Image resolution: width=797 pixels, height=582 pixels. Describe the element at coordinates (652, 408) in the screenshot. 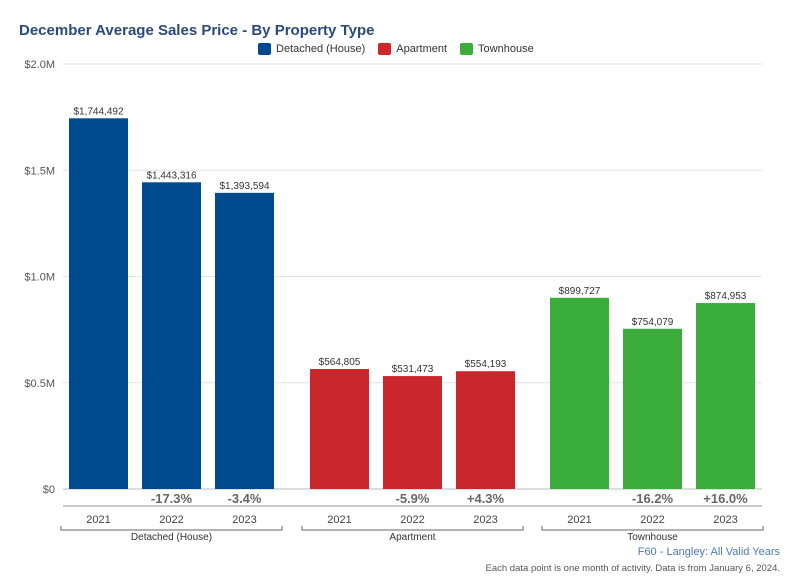

I see `bar-townhouse-2022` at that location.